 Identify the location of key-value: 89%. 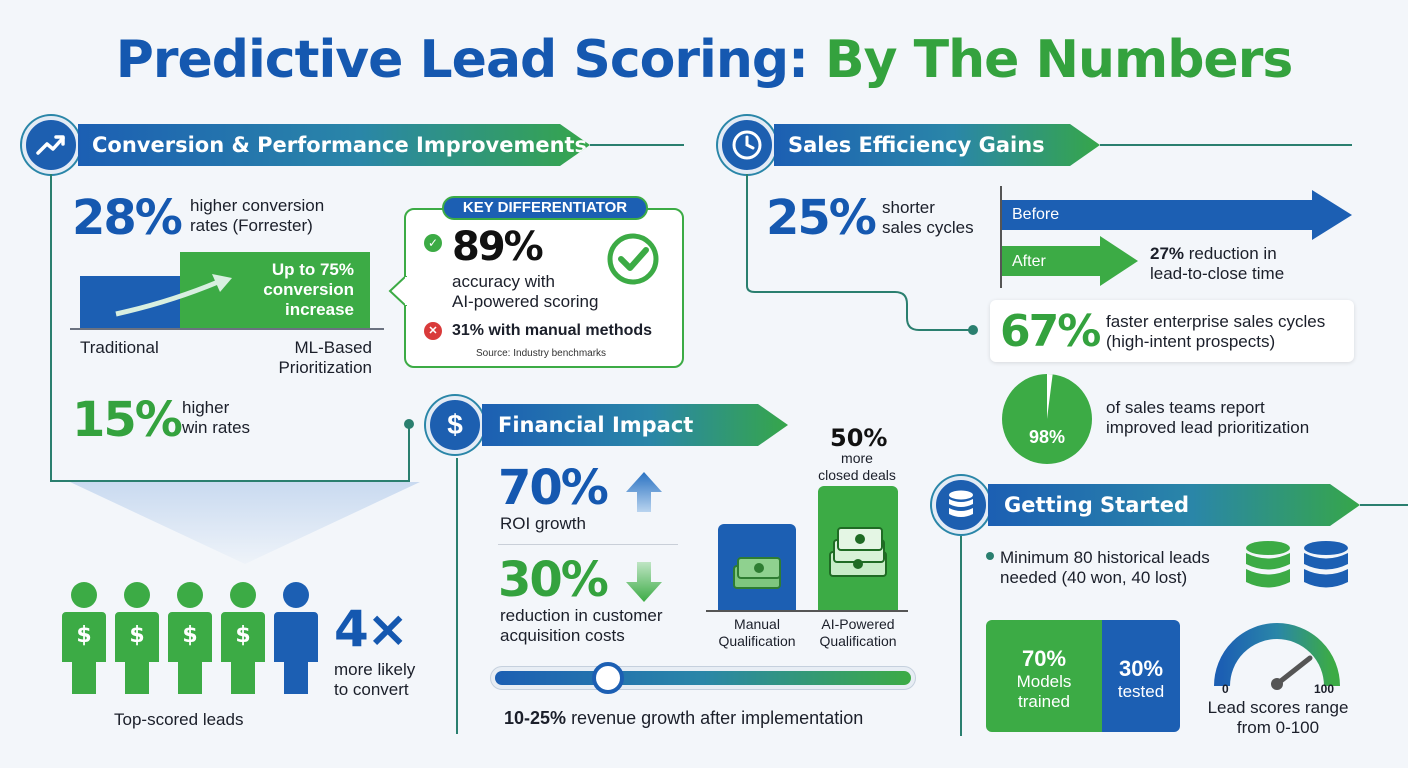
(498, 247).